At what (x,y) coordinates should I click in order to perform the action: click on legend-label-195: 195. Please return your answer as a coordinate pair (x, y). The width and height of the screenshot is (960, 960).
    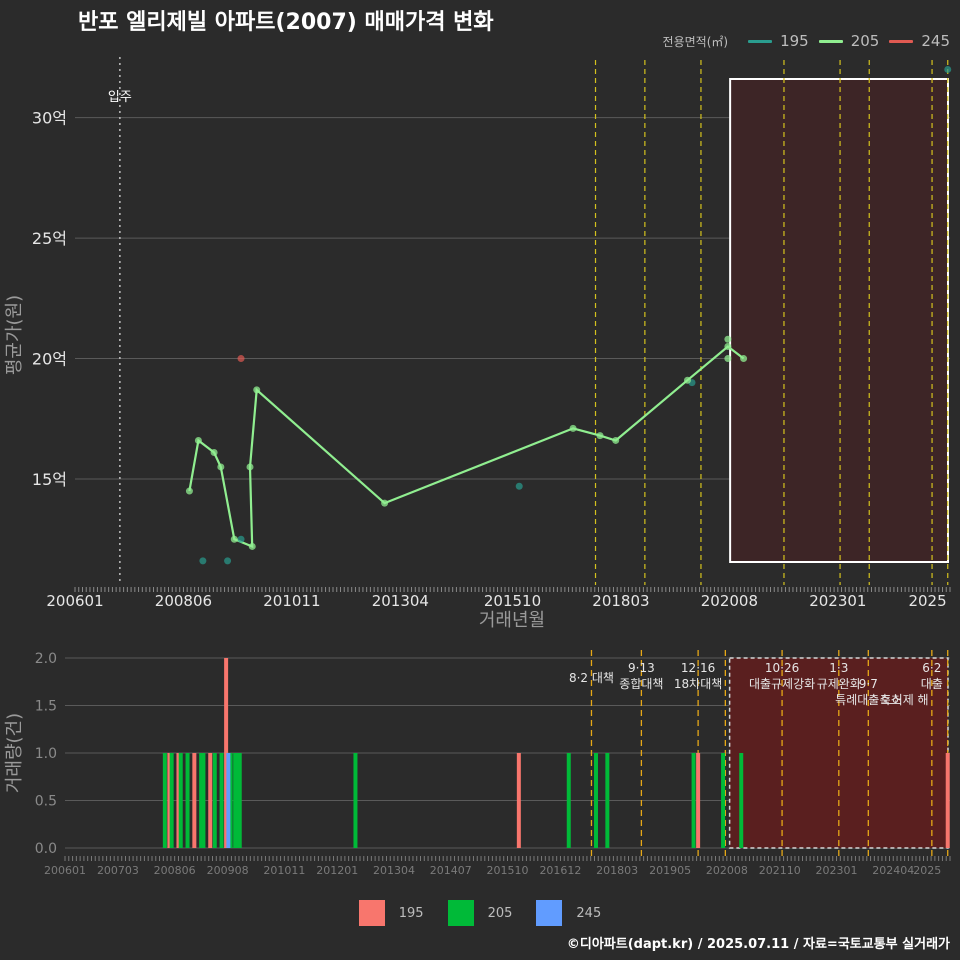
    Looking at the image, I should click on (794, 41).